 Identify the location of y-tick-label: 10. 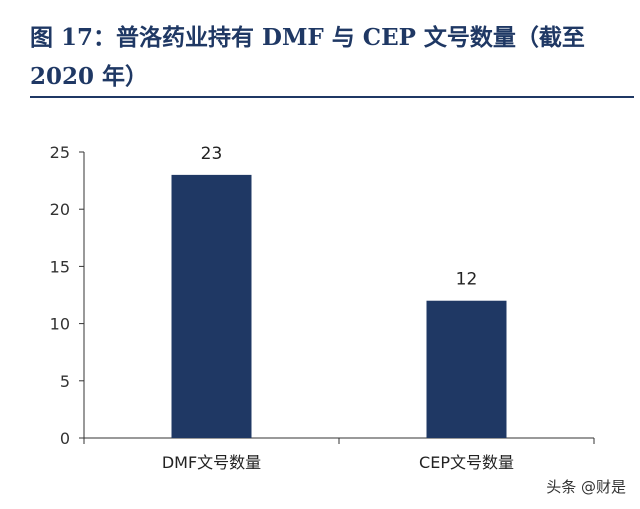
(60, 324).